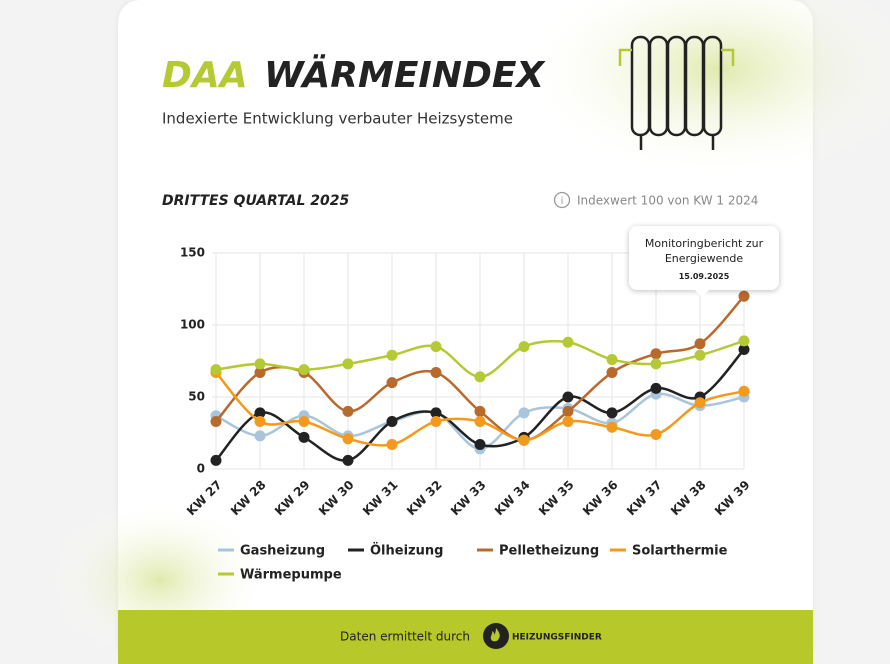 The image size is (890, 664). I want to click on x-tick-label: KW 29, so click(292, 498).